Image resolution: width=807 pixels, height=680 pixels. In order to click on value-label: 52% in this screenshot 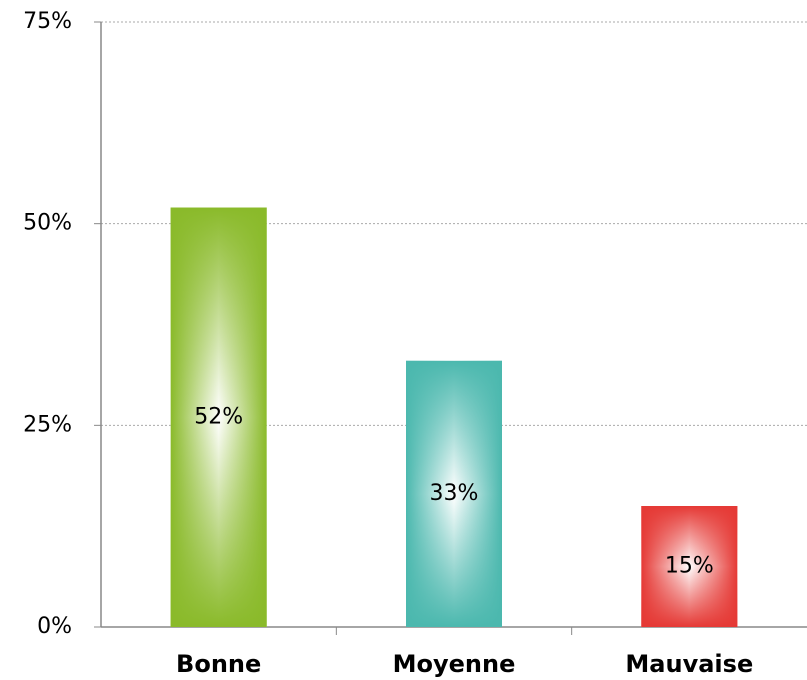, I will do `click(218, 416)`.